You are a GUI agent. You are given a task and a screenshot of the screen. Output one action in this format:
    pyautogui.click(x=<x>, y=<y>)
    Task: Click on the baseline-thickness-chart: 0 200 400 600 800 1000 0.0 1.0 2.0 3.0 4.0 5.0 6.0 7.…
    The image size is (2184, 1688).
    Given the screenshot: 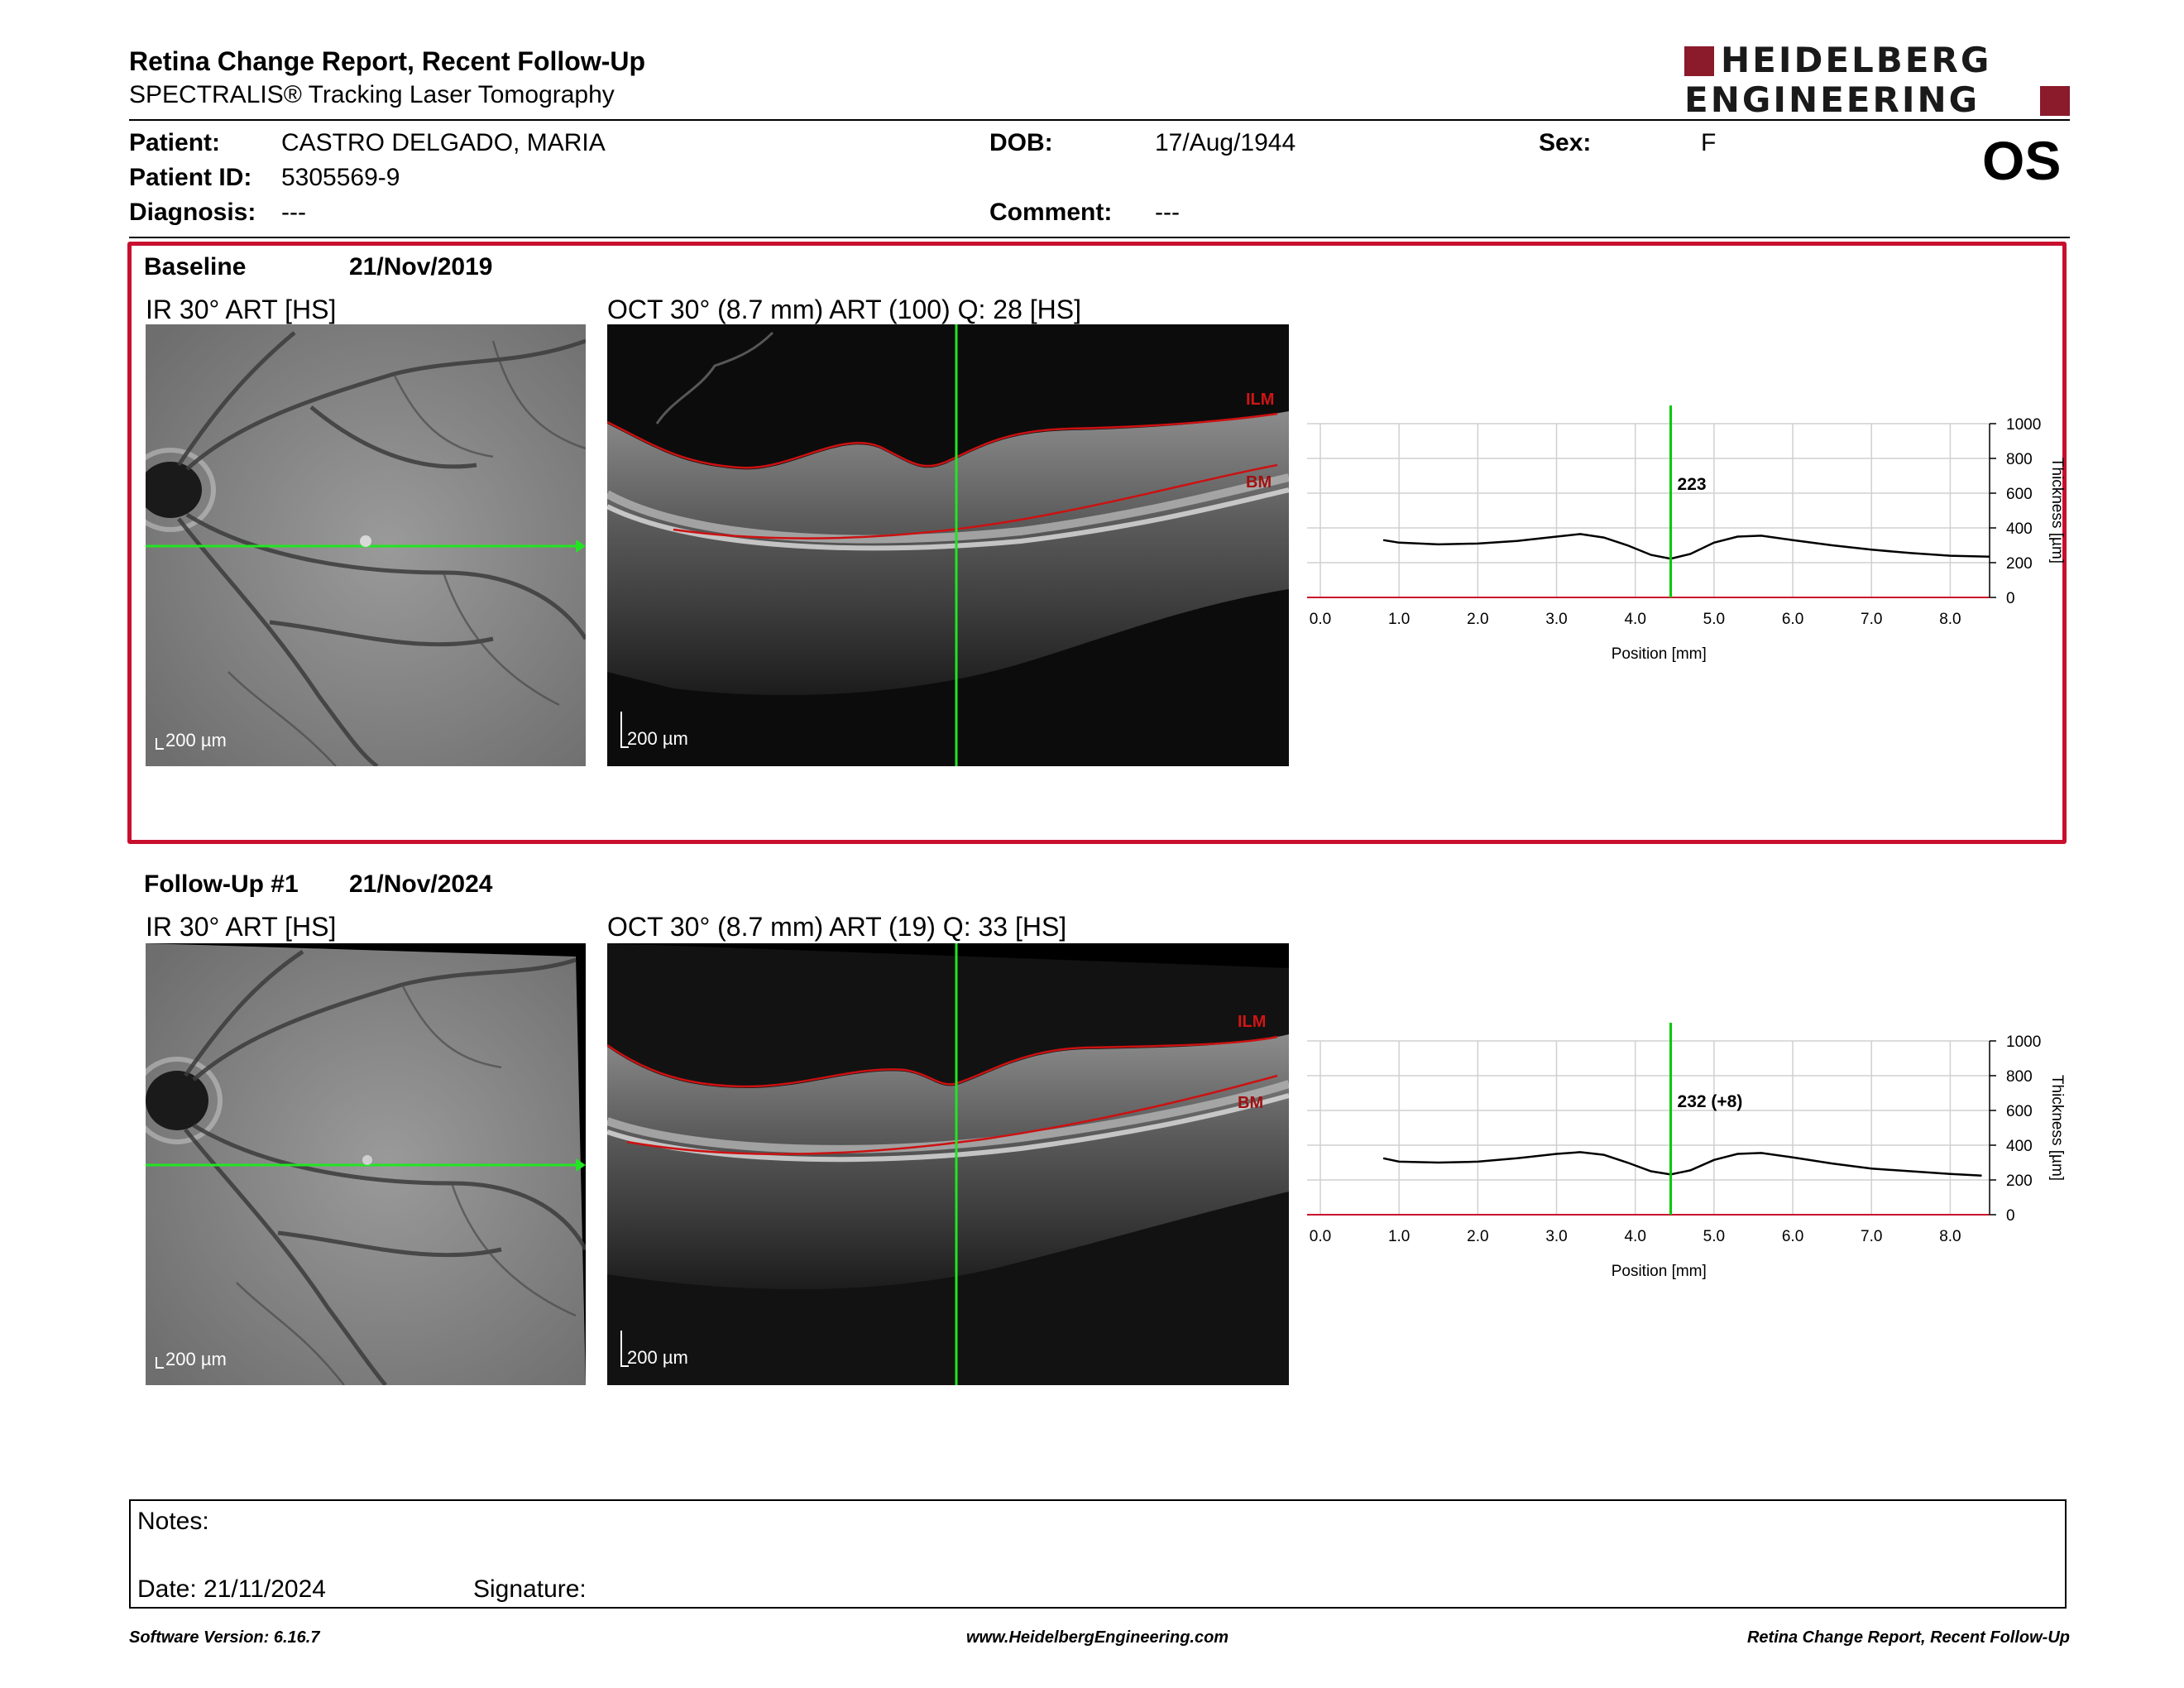 What is the action you would take?
    pyautogui.click(x=1688, y=542)
    